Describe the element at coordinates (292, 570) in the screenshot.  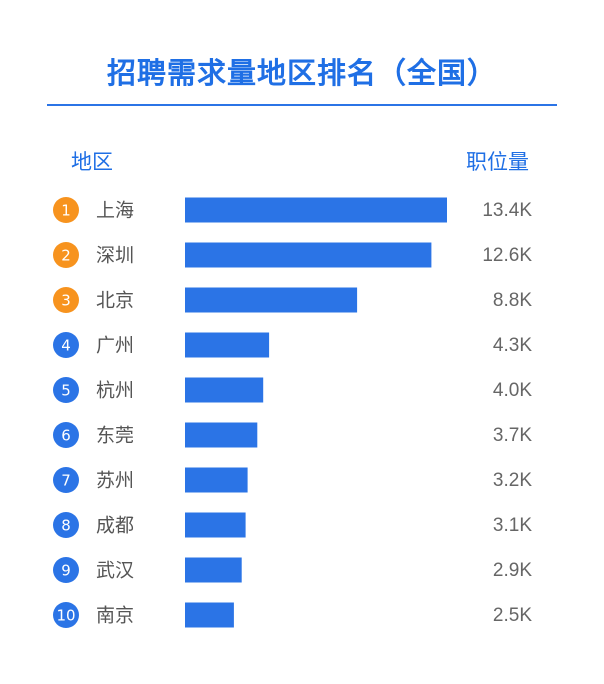
I see `ranking-row: 9 武汉 2.9K` at that location.